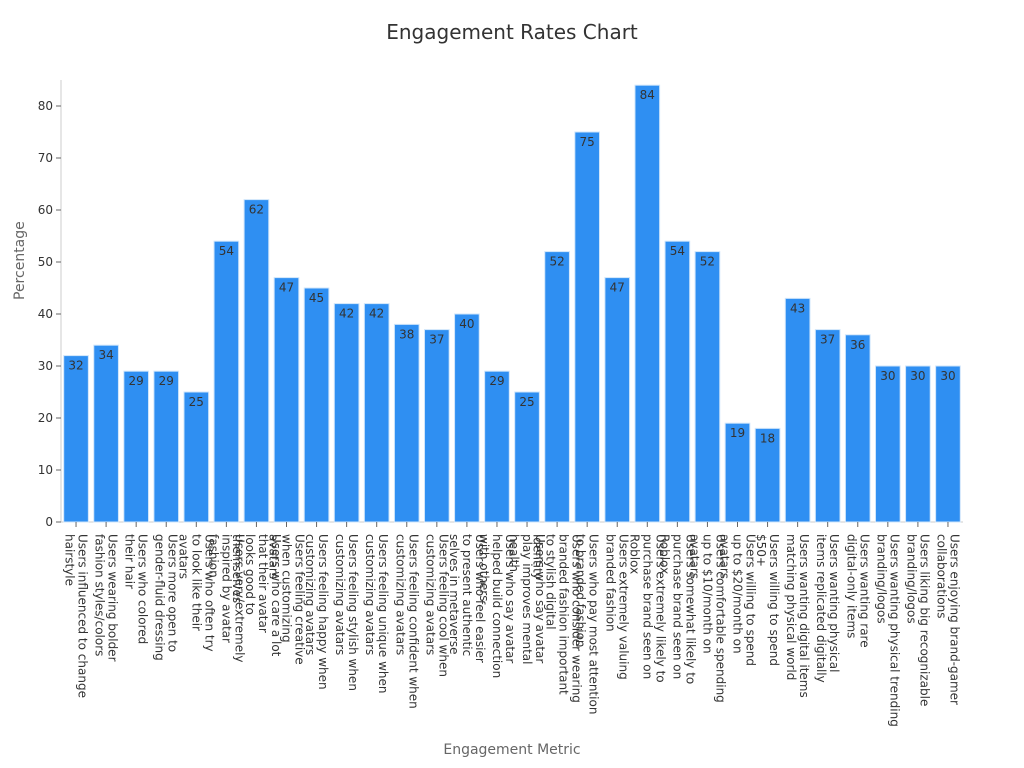 Image resolution: width=1024 pixels, height=768 pixels. I want to click on x-tick-label-line: Users more open to, so click(173, 593).